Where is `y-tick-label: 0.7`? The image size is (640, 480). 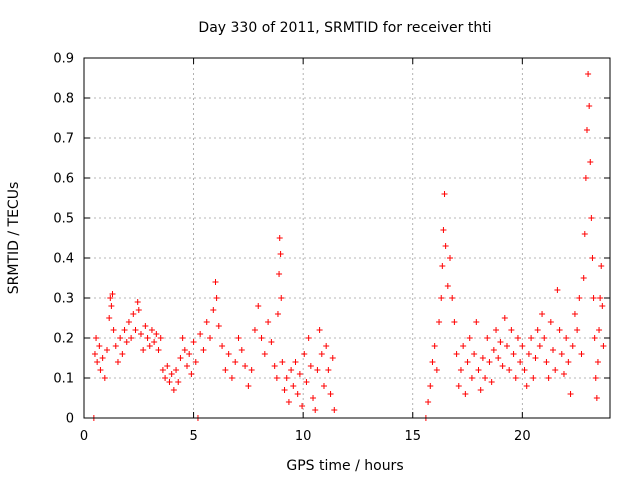
y-tick-label: 0.7 is located at coordinates (63, 139).